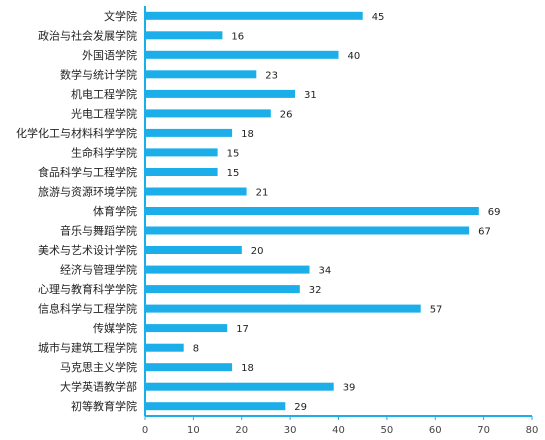  Describe the element at coordinates (98, 367) in the screenshot. I see `category-label-18: 马克思主义学院` at that location.